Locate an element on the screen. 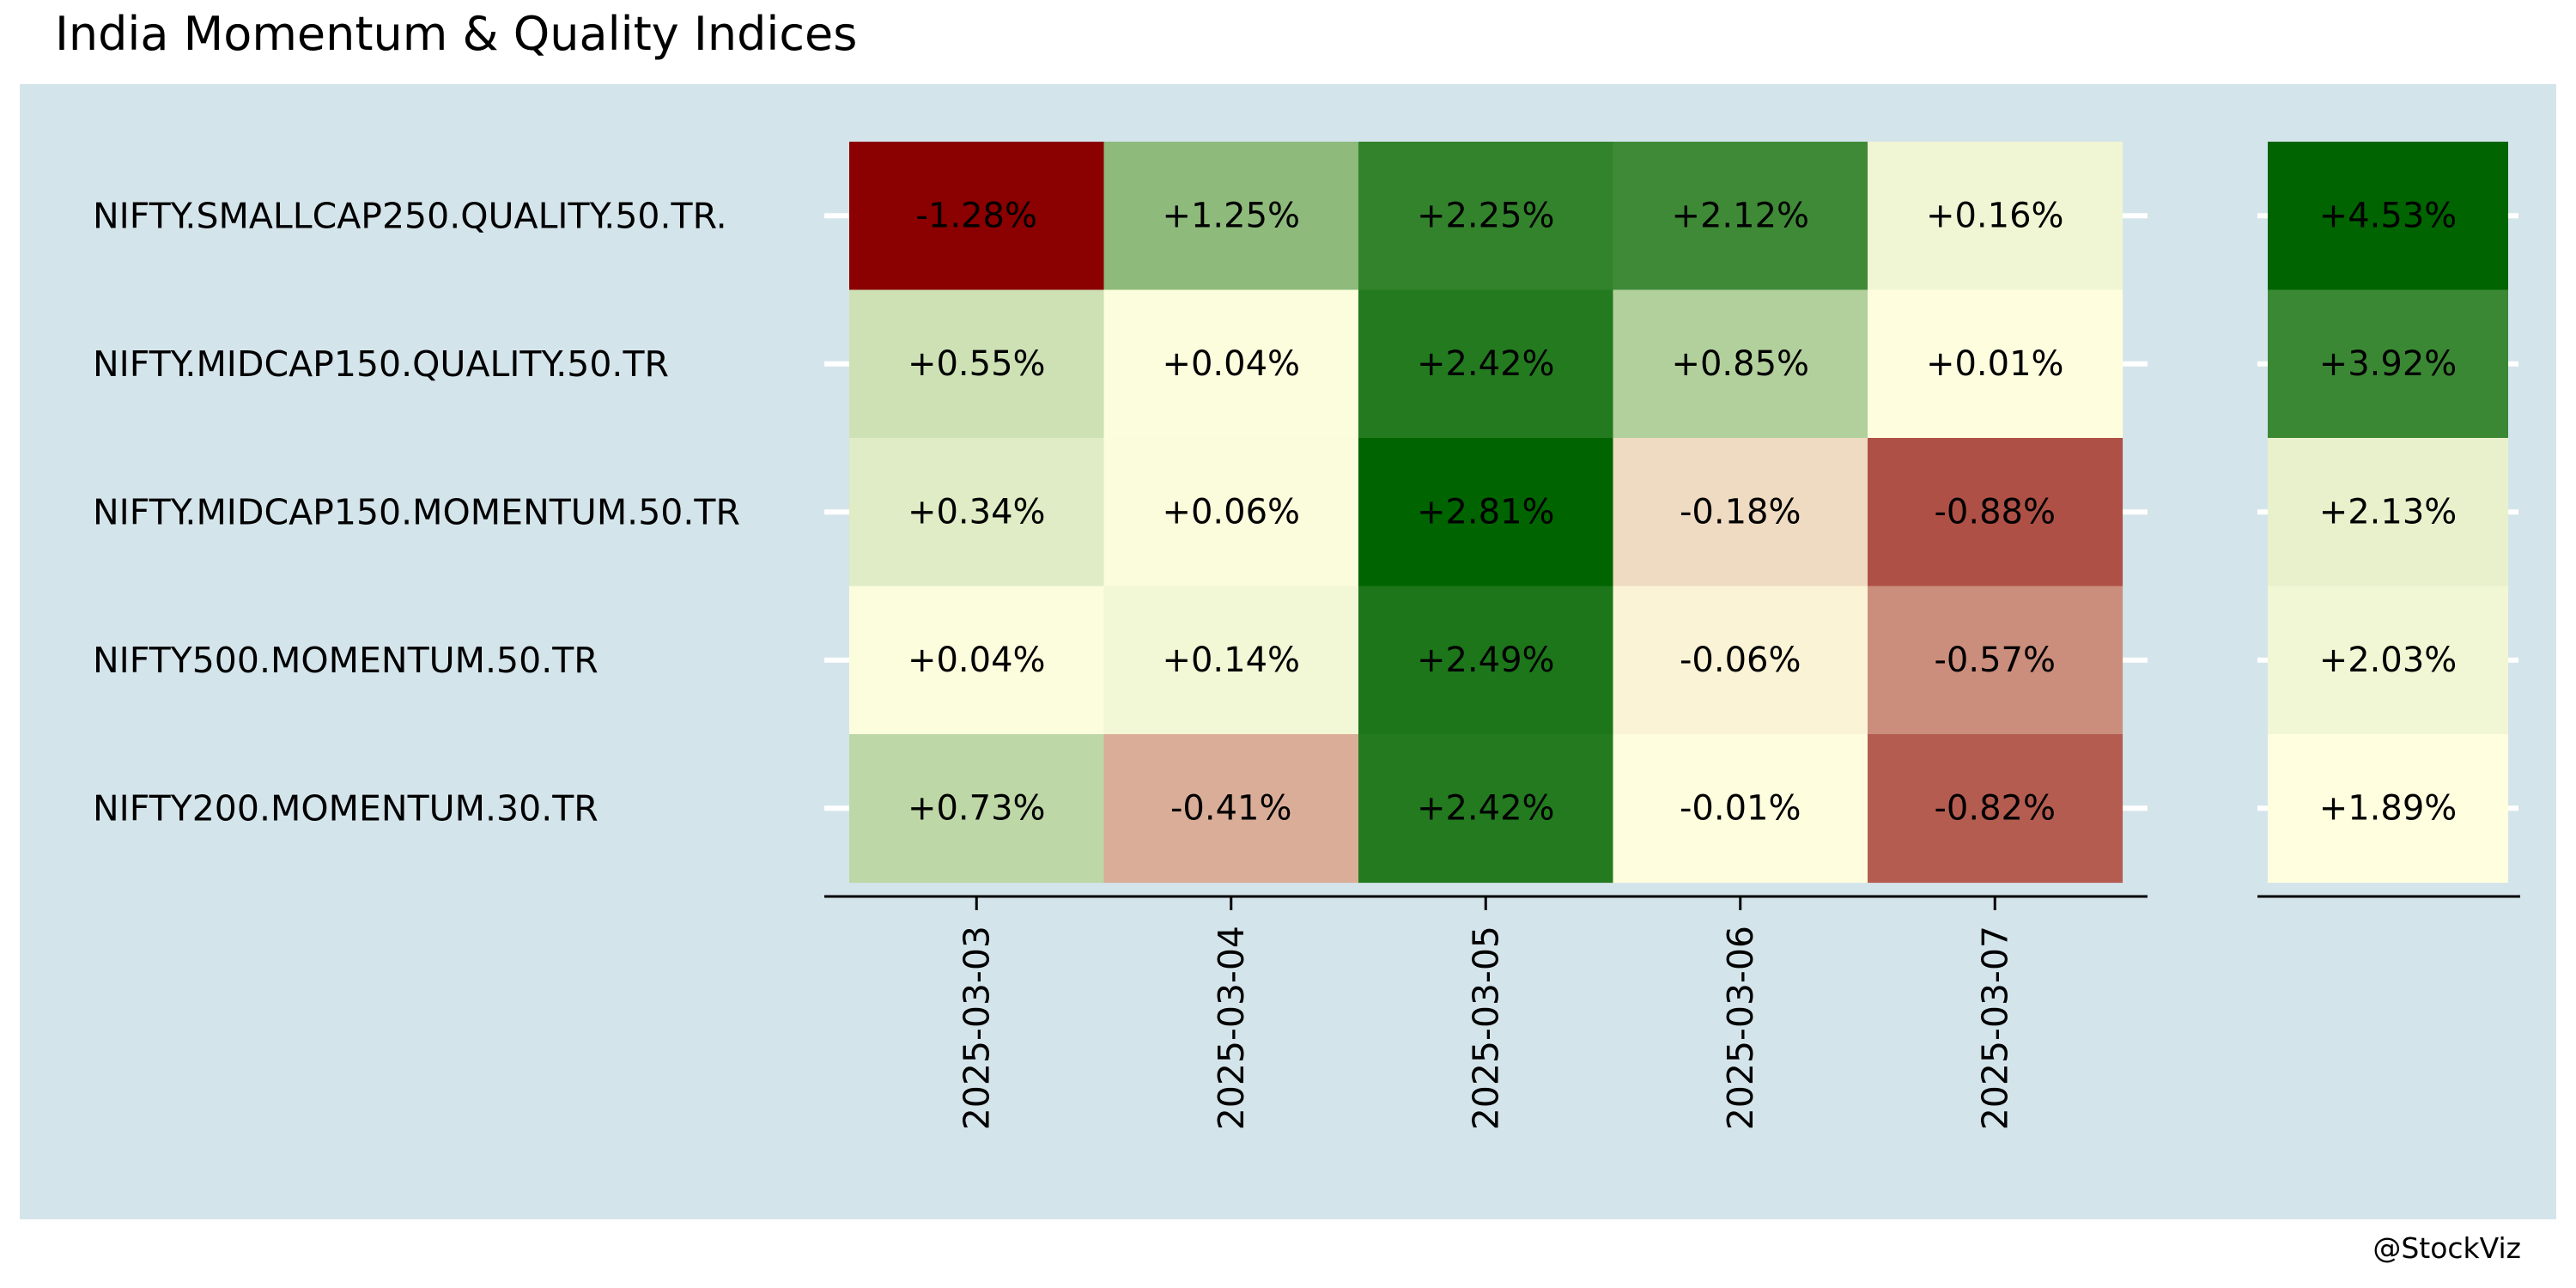  cell-value-label: -0.88% is located at coordinates (1995, 512).